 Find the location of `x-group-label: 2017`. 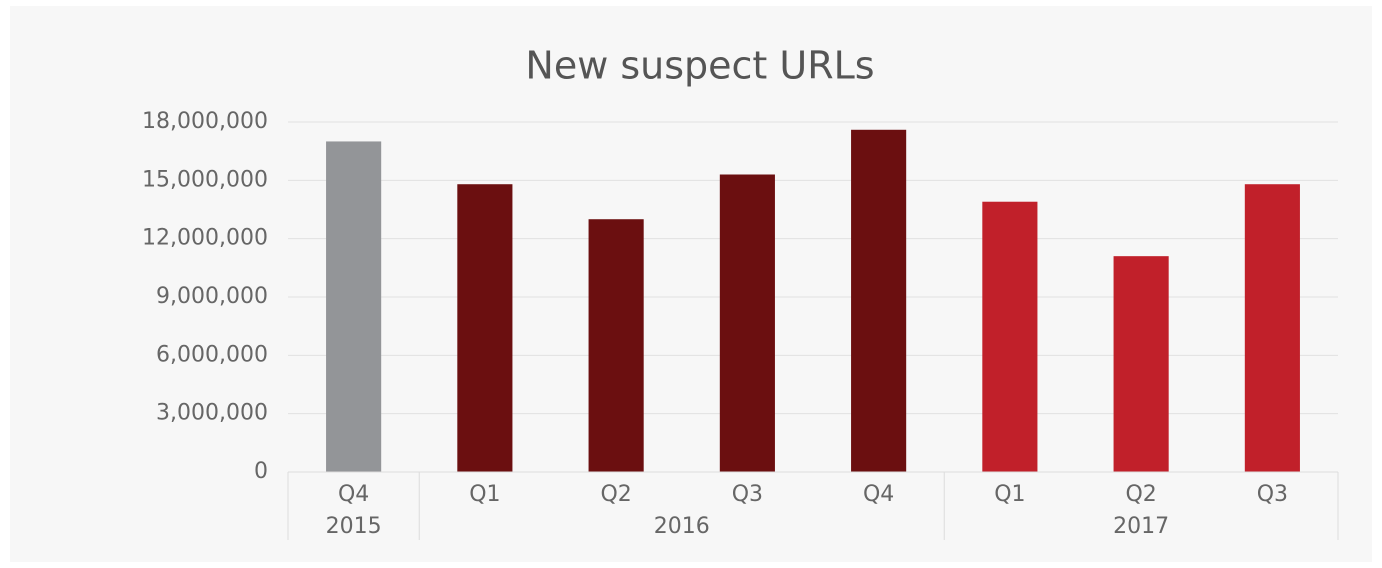

x-group-label: 2017 is located at coordinates (1141, 526).